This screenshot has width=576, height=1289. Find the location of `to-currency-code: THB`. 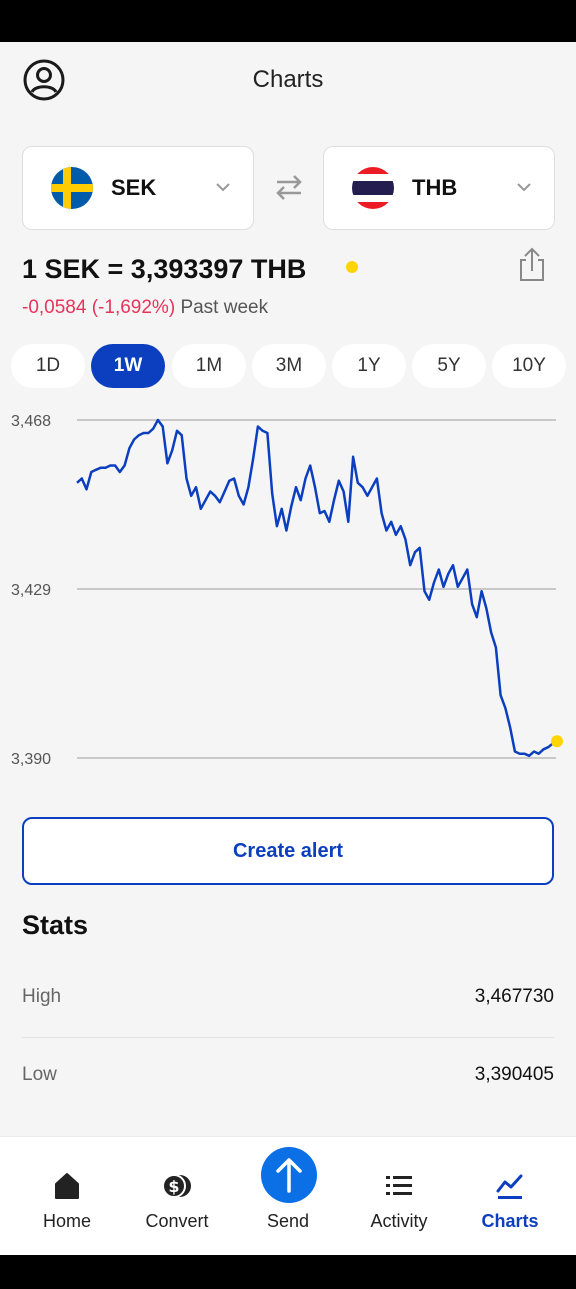

to-currency-code: THB is located at coordinates (435, 187).